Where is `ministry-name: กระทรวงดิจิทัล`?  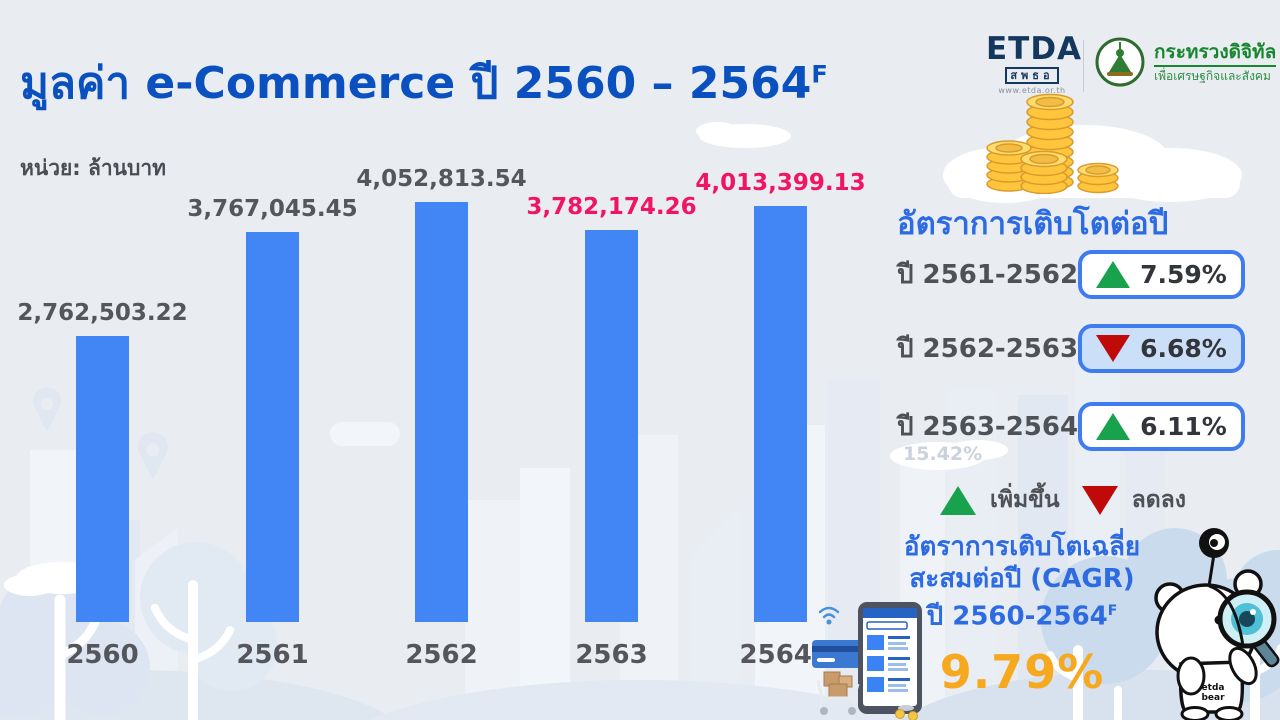 ministry-name: กระทรวงดิจิทัล is located at coordinates (1215, 54).